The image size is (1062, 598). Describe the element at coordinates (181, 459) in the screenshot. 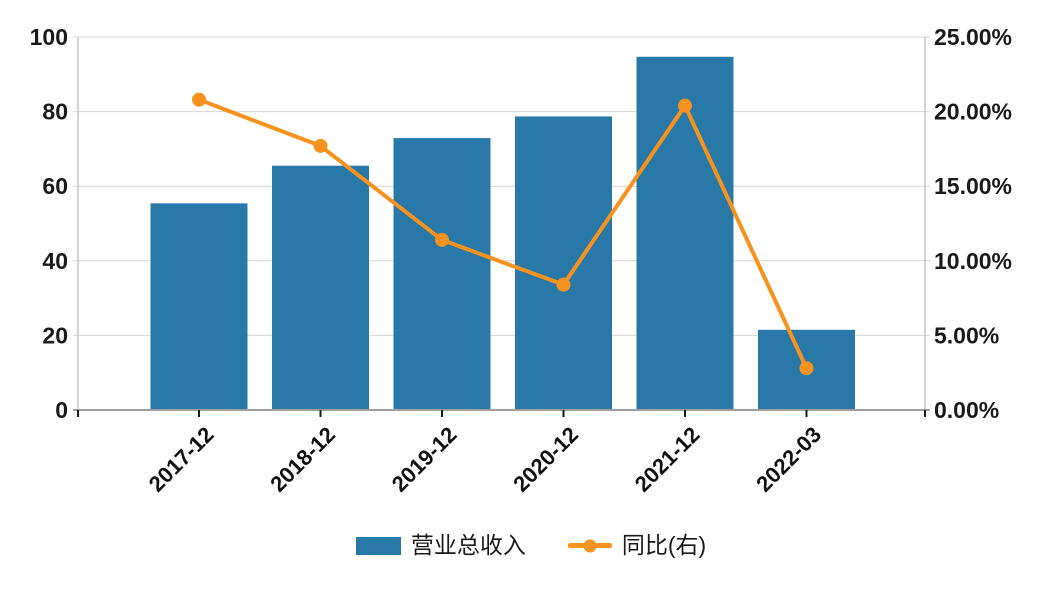

I see `x-tick-label-2017-12: 2017-12` at that location.